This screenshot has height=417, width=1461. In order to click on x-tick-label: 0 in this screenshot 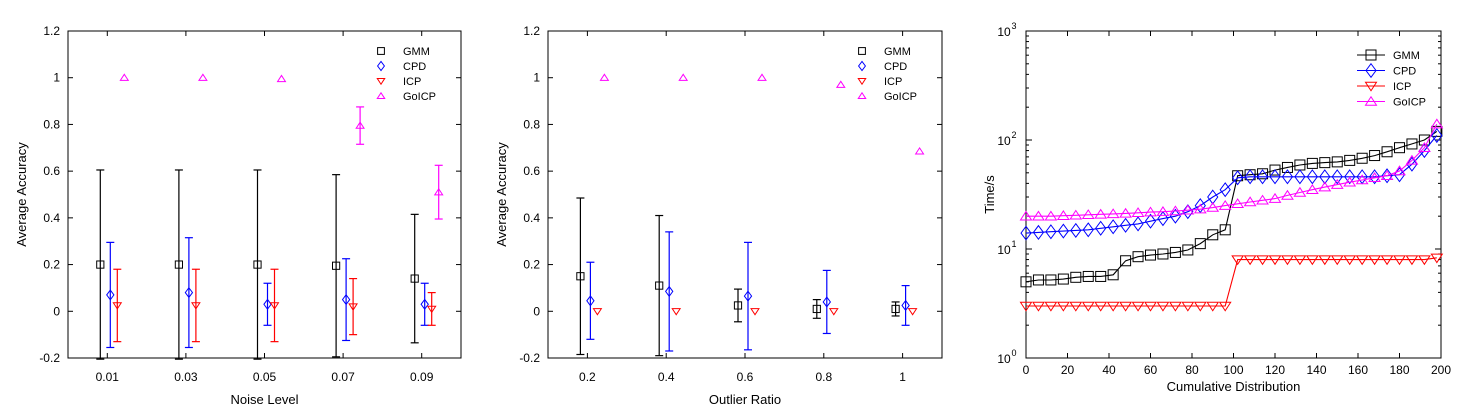, I will do `click(1026, 370)`.